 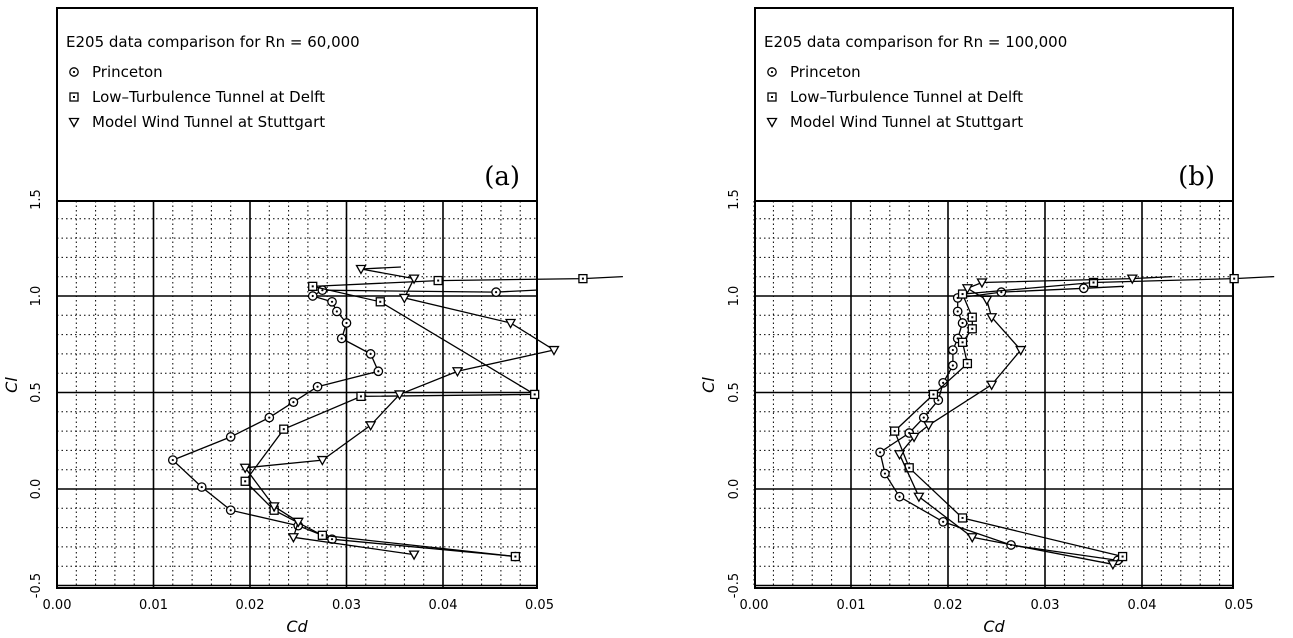 What do you see at coordinates (734, 392) in the screenshot?
I see `y-tick-label: 0.5` at bounding box center [734, 392].